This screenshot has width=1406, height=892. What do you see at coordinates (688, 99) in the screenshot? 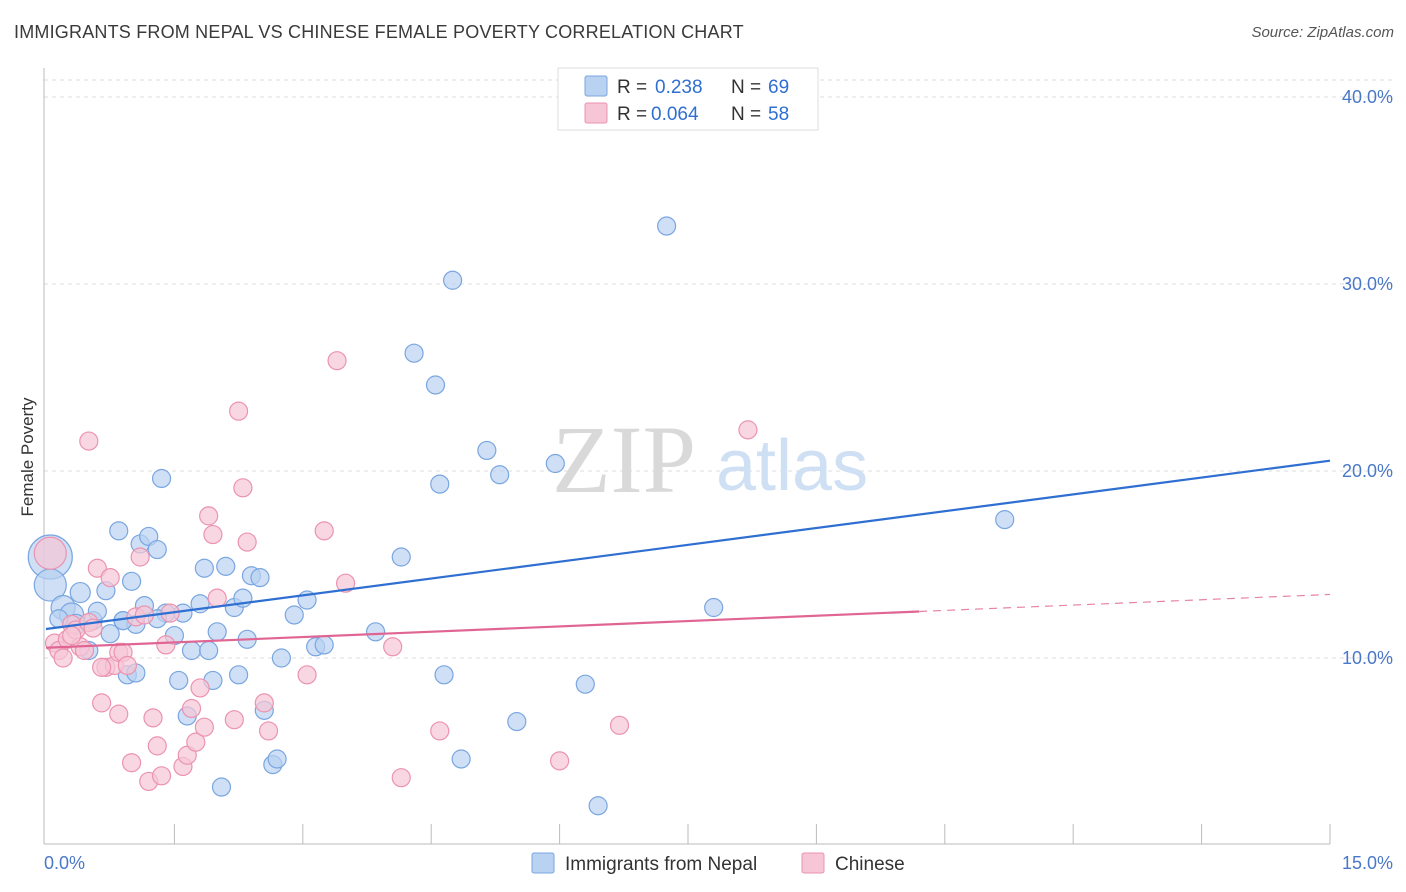
I see `legend-top: R = 0.238 N = 69 R = 0.064 N = 58` at bounding box center [688, 99].